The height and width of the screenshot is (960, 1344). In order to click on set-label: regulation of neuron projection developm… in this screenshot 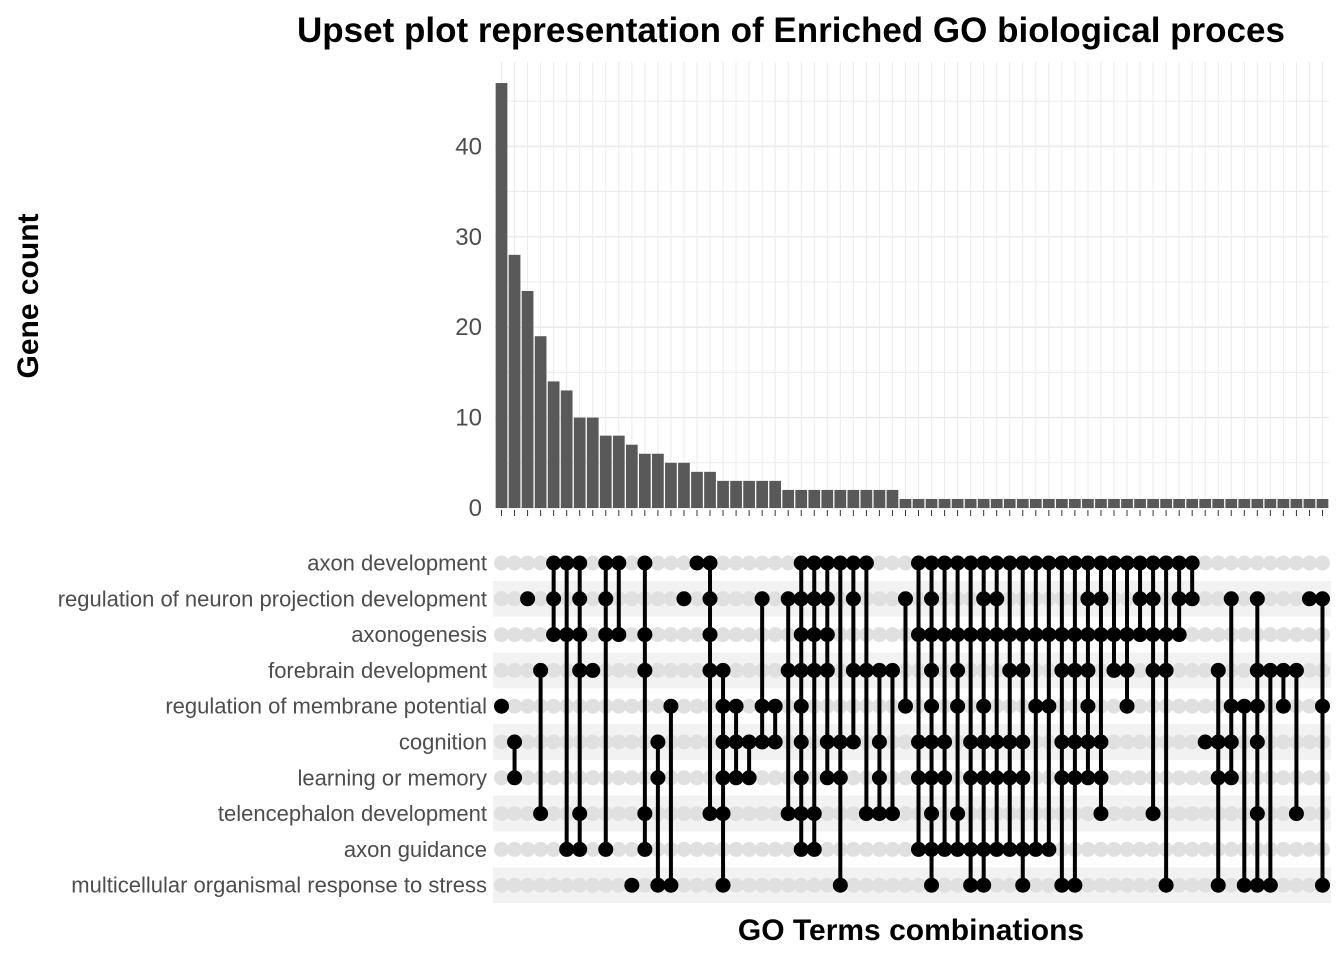, I will do `click(272, 598)`.